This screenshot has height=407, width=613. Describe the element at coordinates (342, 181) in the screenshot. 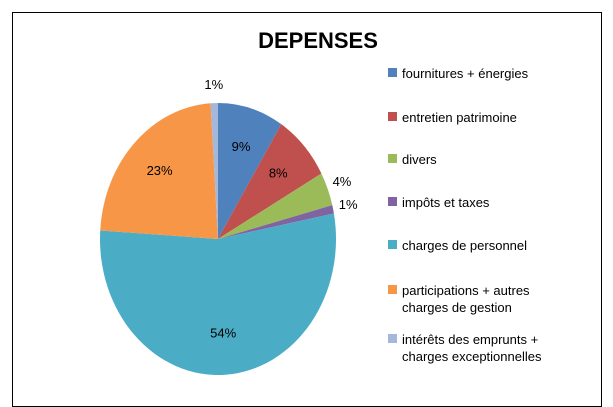

I see `data-label: 4%` at that location.